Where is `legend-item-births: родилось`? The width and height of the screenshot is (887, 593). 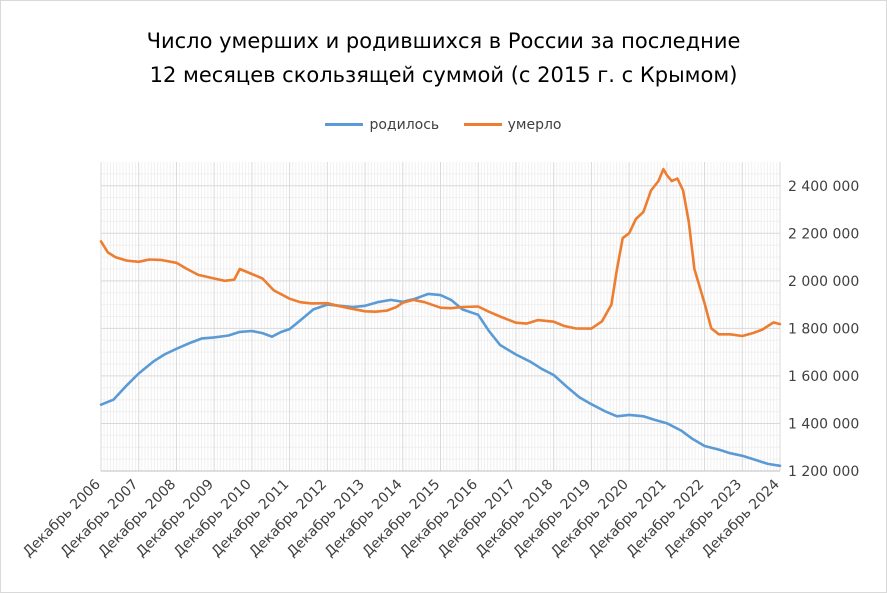 legend-item-births: родилось is located at coordinates (382, 125).